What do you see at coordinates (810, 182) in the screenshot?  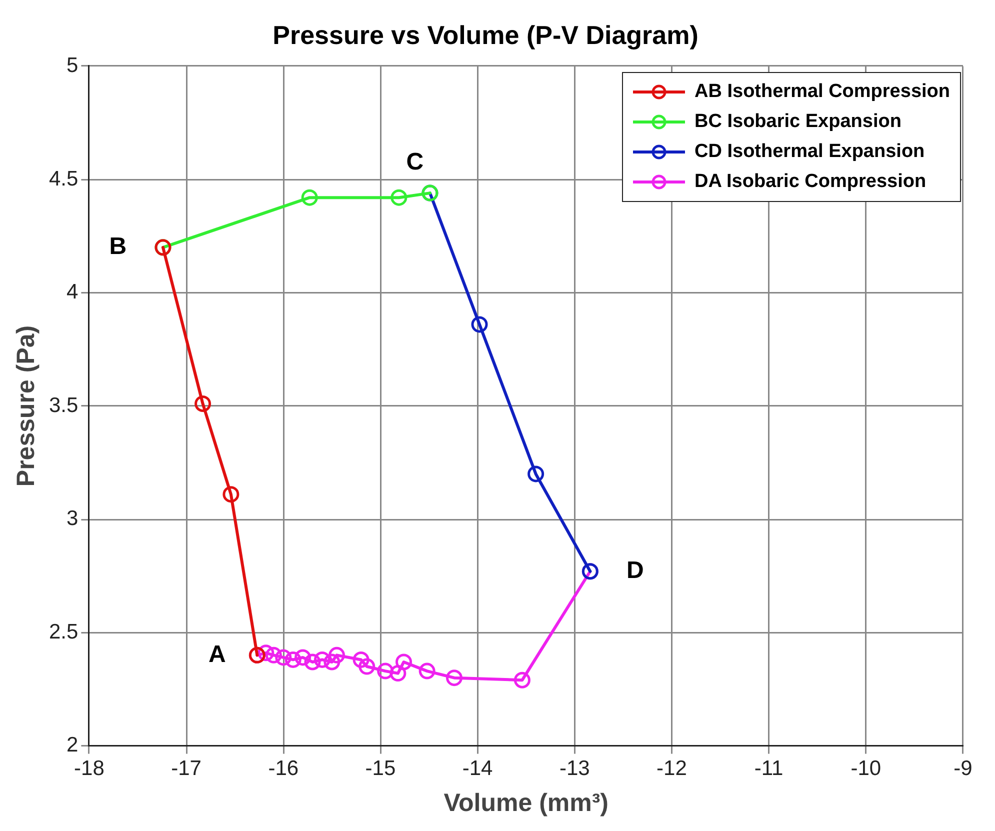 I see `legend-label: DA Isobaric Compression` at bounding box center [810, 182].